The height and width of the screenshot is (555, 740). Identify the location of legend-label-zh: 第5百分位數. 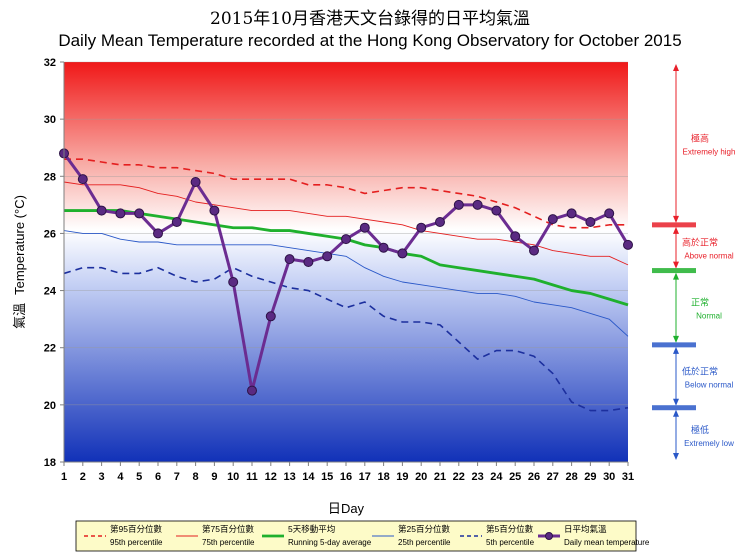
(510, 529).